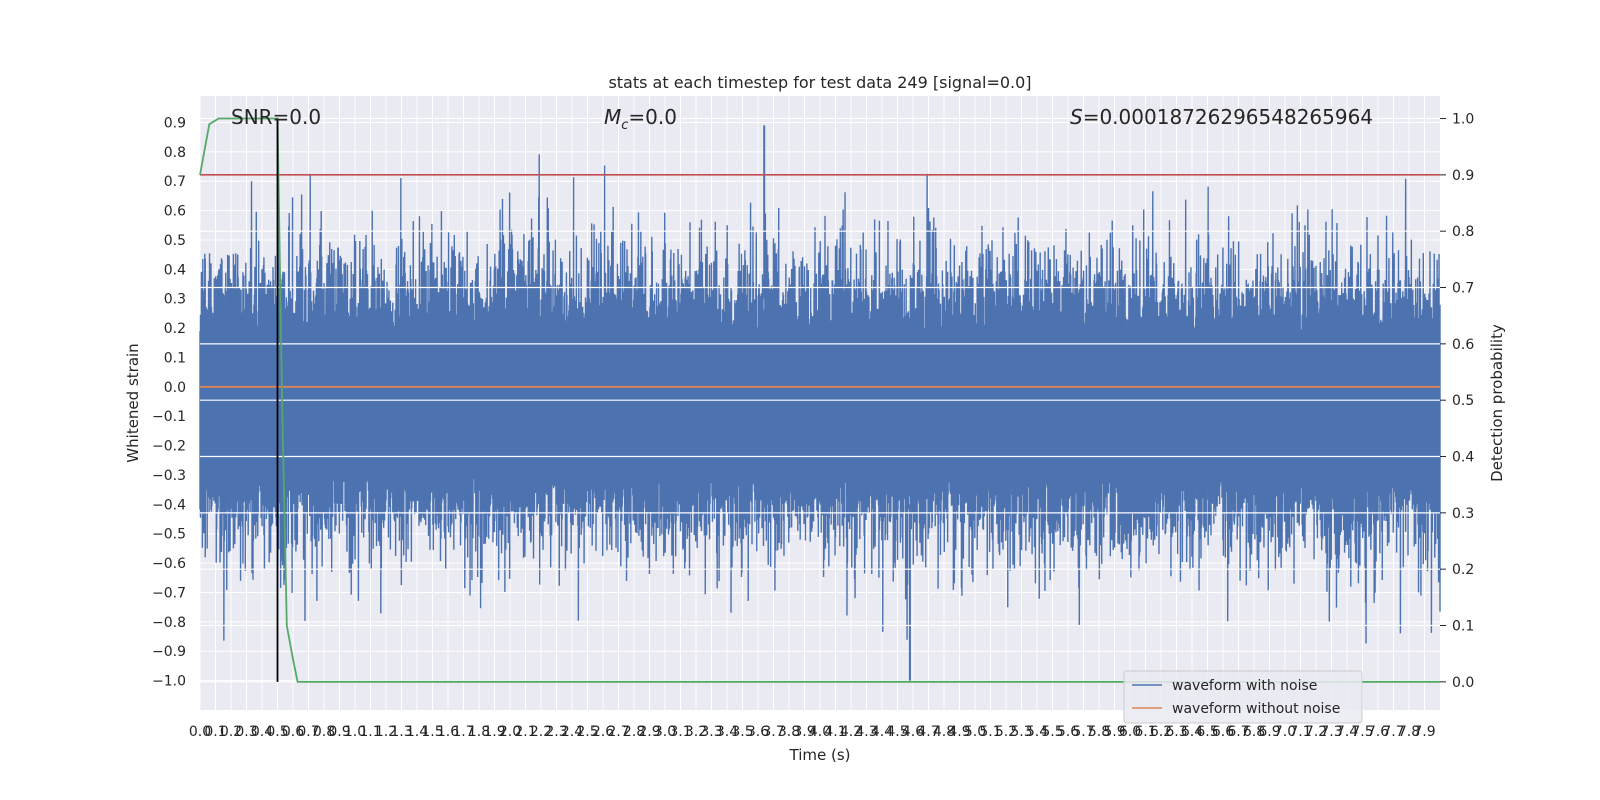 The height and width of the screenshot is (800, 1600). Describe the element at coordinates (1497, 403) in the screenshot. I see `y2-axis-title: Detection probability` at that location.